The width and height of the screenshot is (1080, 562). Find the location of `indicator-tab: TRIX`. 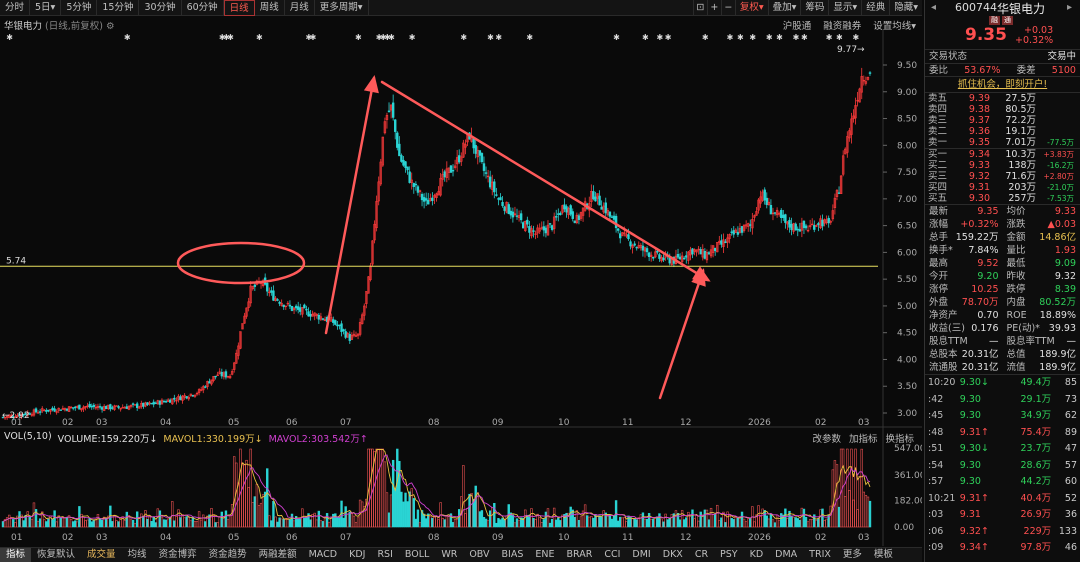

indicator-tab: TRIX is located at coordinates (820, 554).